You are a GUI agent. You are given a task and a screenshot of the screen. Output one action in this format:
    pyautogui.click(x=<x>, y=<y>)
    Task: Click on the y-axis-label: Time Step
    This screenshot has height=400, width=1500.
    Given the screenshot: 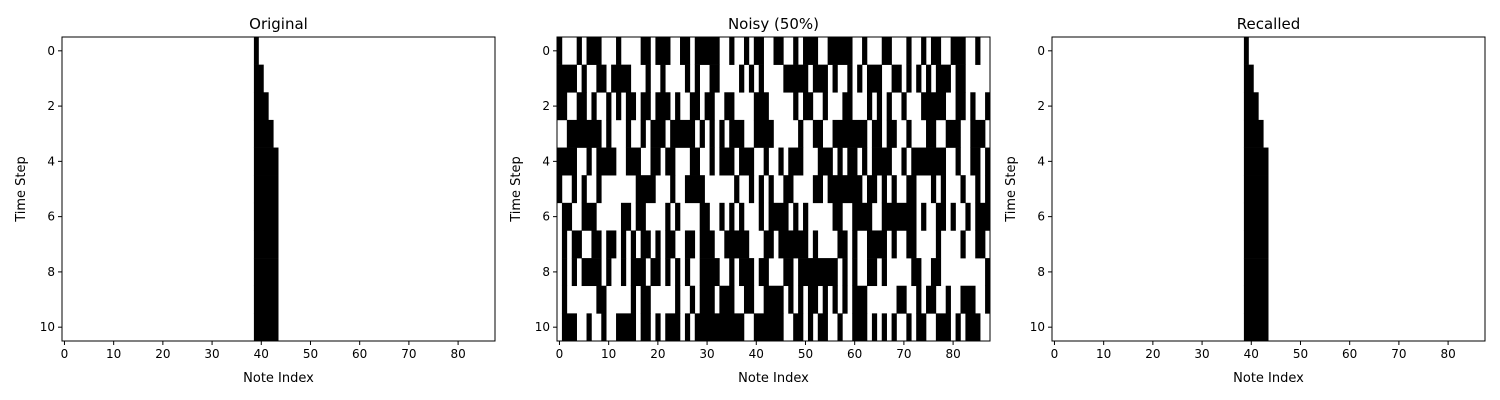 What is the action you would take?
    pyautogui.click(x=21, y=189)
    